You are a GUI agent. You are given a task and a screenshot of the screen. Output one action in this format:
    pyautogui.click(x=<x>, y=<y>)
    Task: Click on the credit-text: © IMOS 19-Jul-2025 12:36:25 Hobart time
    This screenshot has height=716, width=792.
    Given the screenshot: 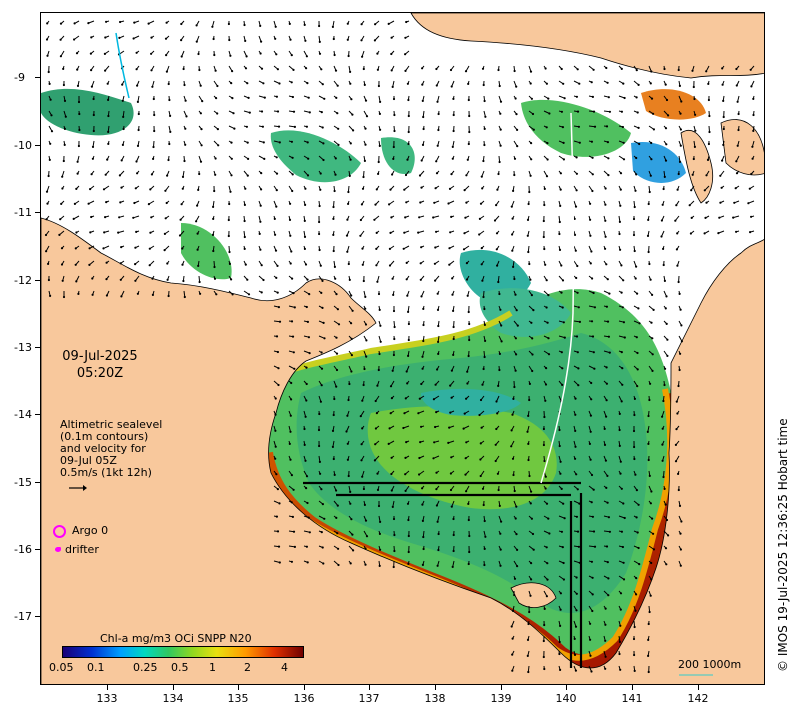 What is the action you would take?
    pyautogui.click(x=783, y=545)
    